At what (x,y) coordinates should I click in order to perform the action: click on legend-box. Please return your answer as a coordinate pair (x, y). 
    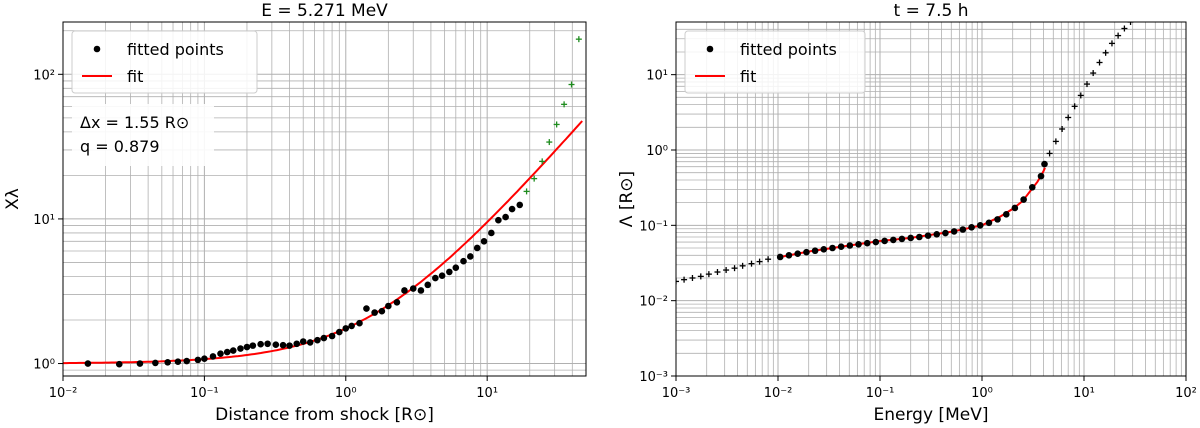
    Looking at the image, I should click on (775, 62).